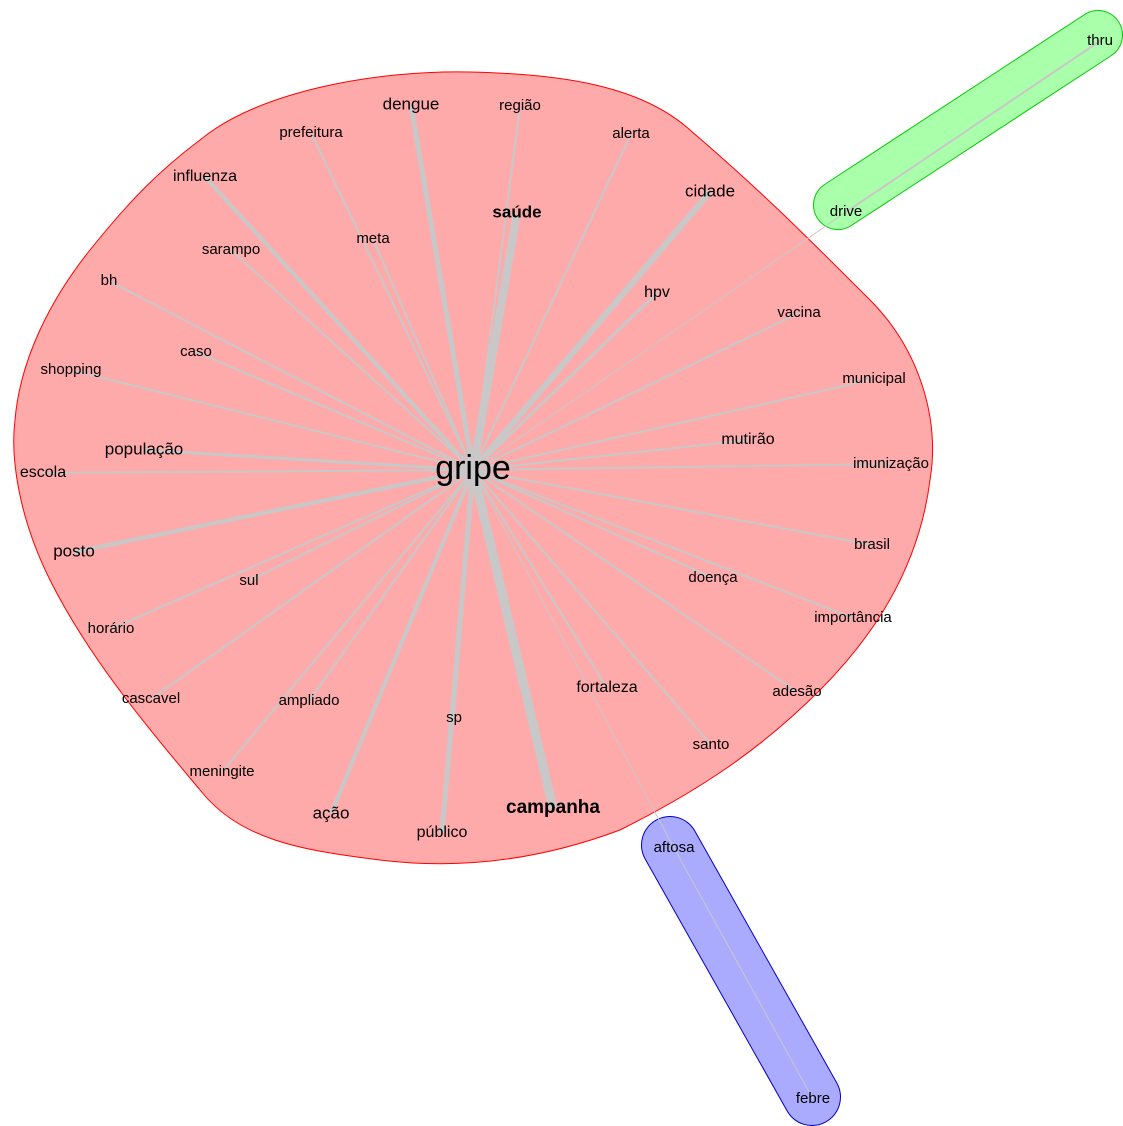  What do you see at coordinates (873, 378) in the screenshot?
I see `node-label: municipal` at bounding box center [873, 378].